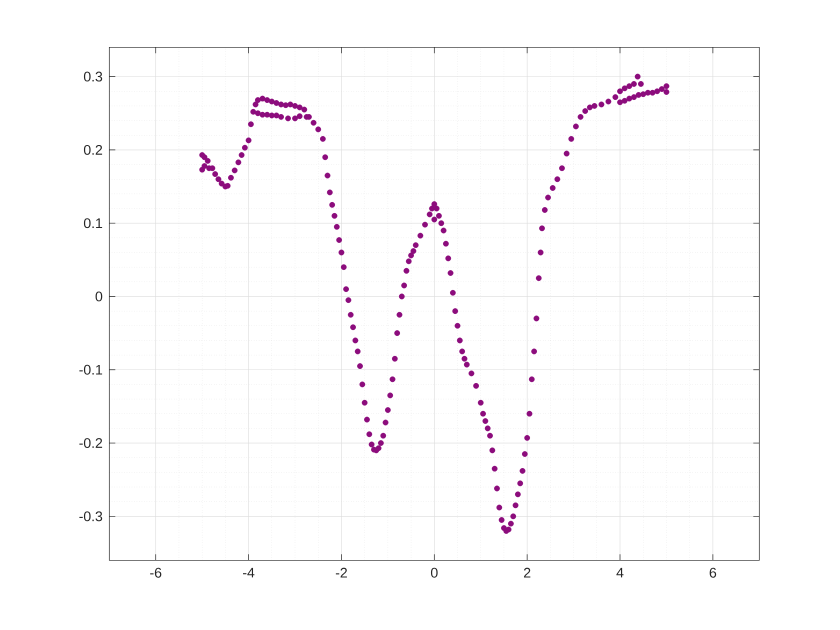 Image resolution: width=840 pixels, height=630 pixels. I want to click on y-tick-label: 0.3, so click(93, 77).